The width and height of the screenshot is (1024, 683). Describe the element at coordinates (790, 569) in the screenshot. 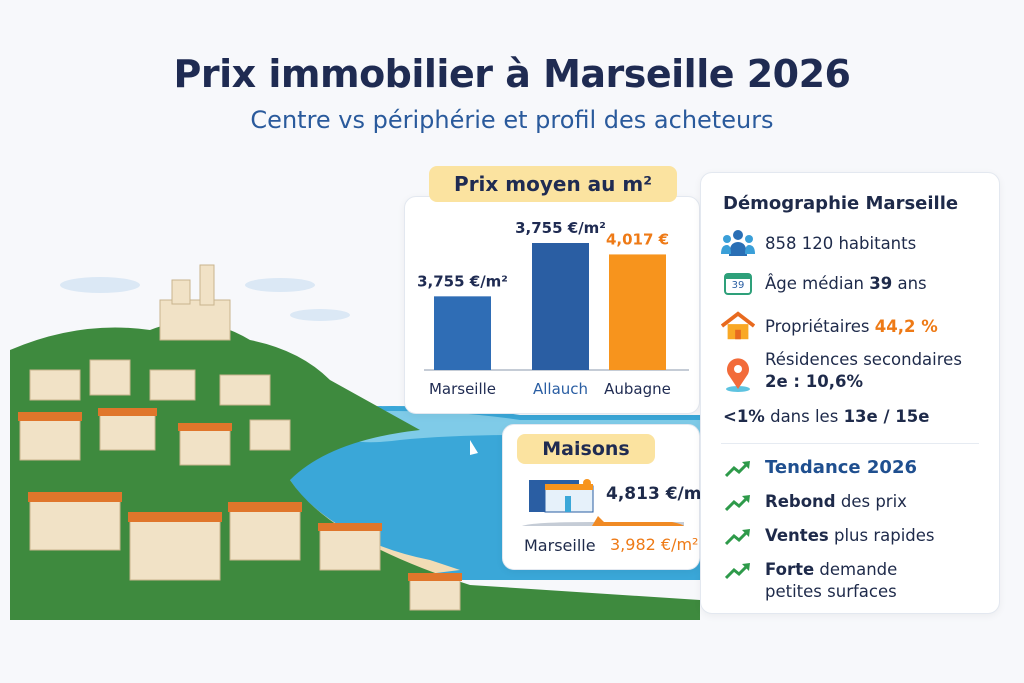

I see `trend-item-bold: Forte` at that location.